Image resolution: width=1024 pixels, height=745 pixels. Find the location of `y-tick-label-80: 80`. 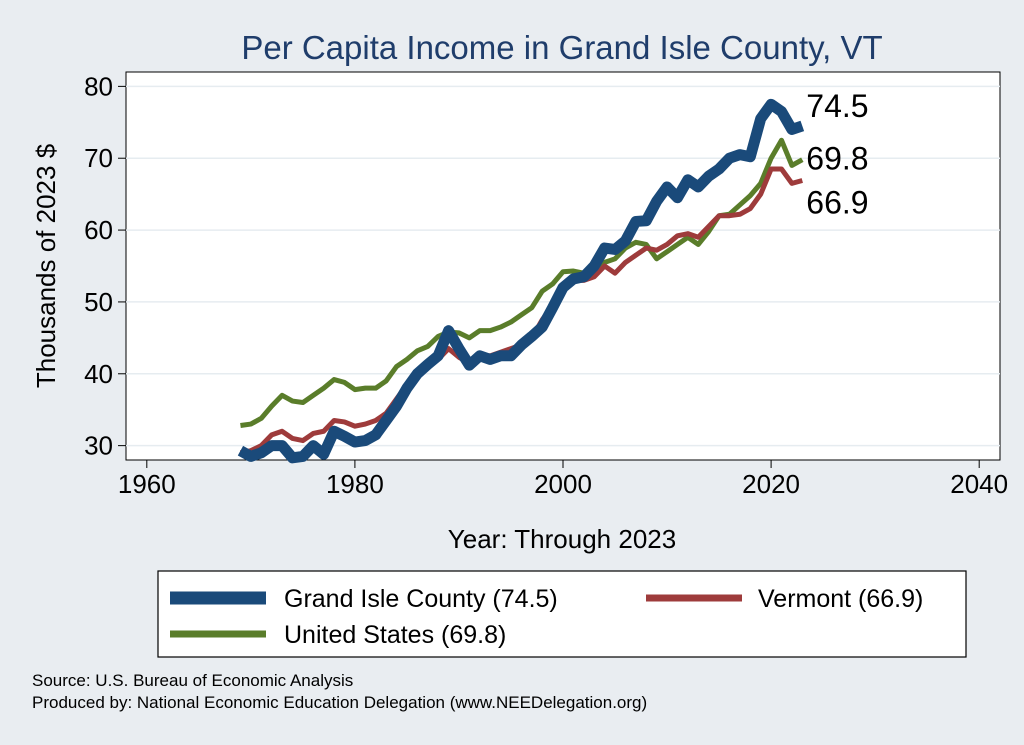

y-tick-label-80: 80 is located at coordinates (98, 86).